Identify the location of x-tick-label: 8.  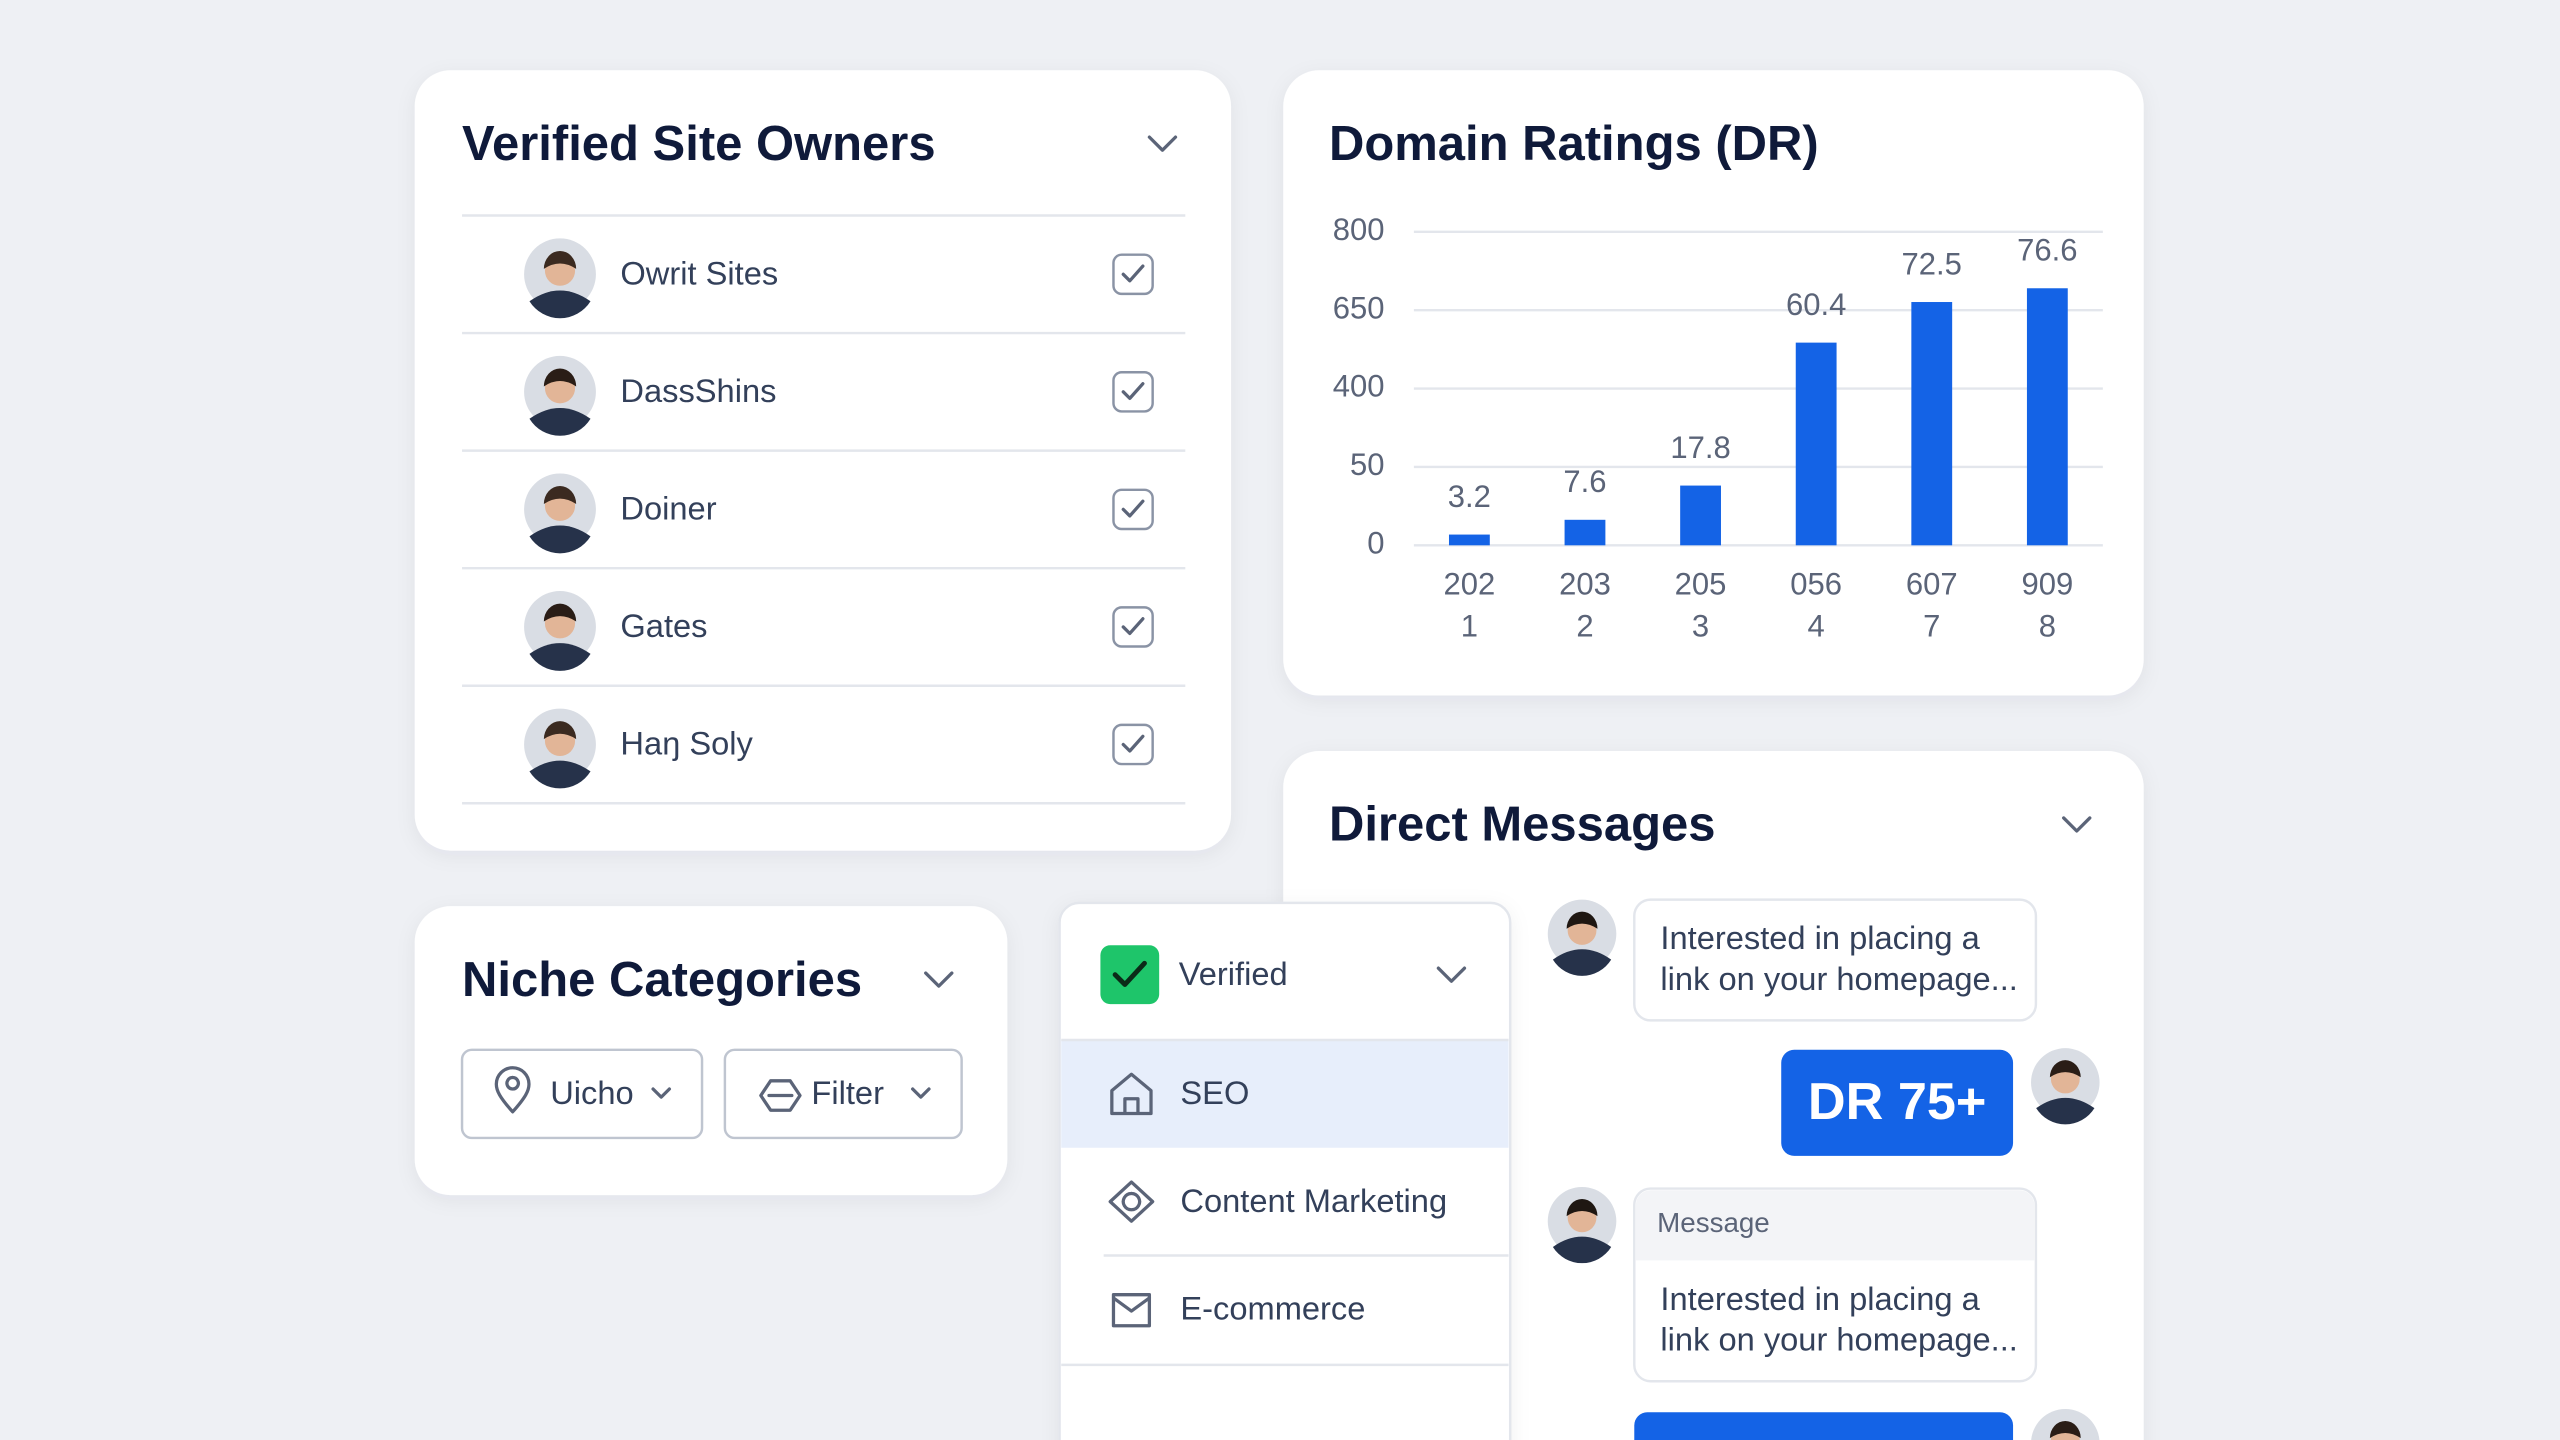
(2047, 626).